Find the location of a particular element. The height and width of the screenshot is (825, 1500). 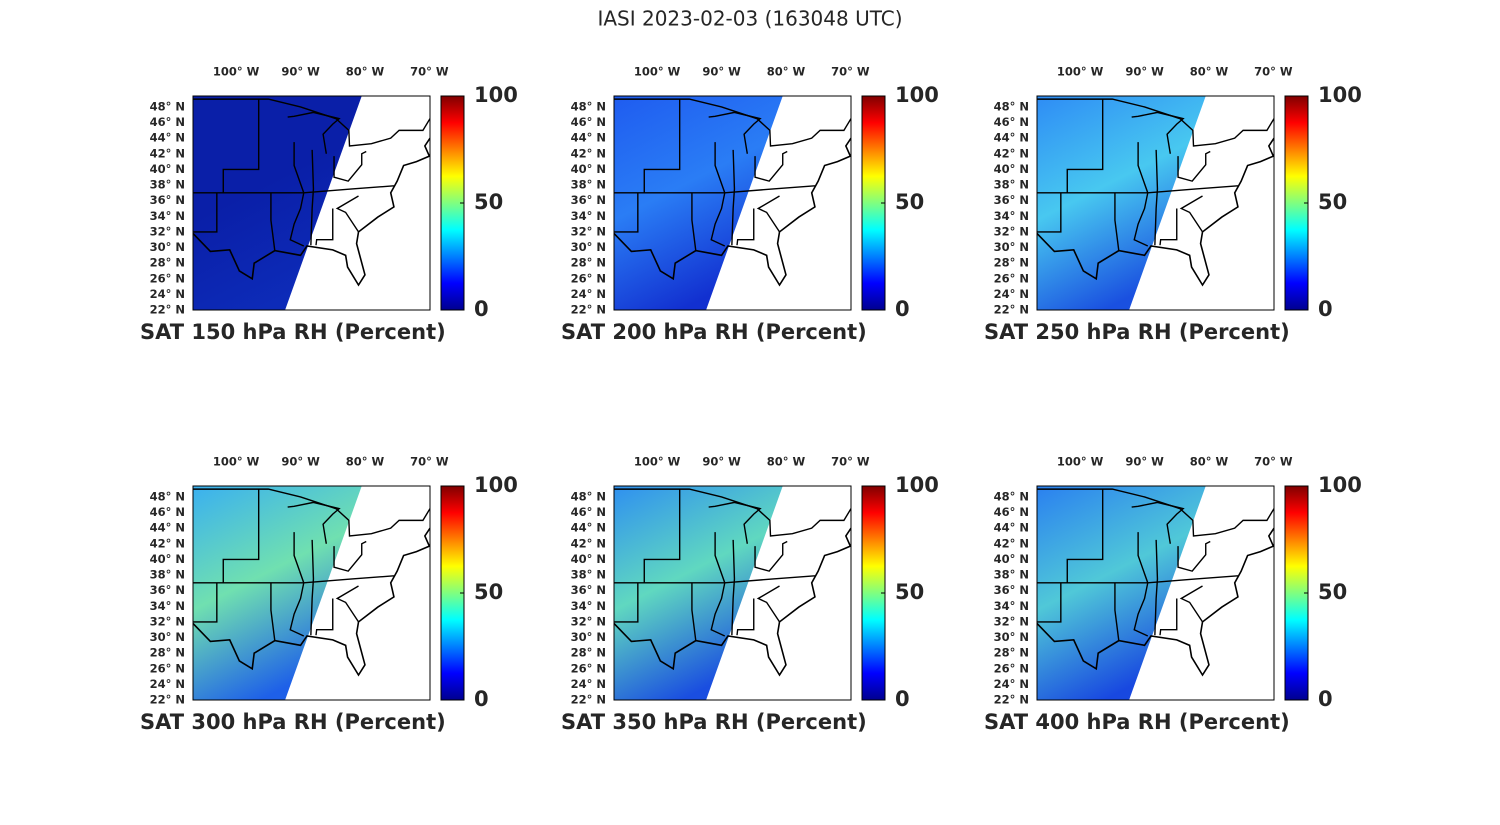

lon-tick-label: 100° W is located at coordinates (236, 462).